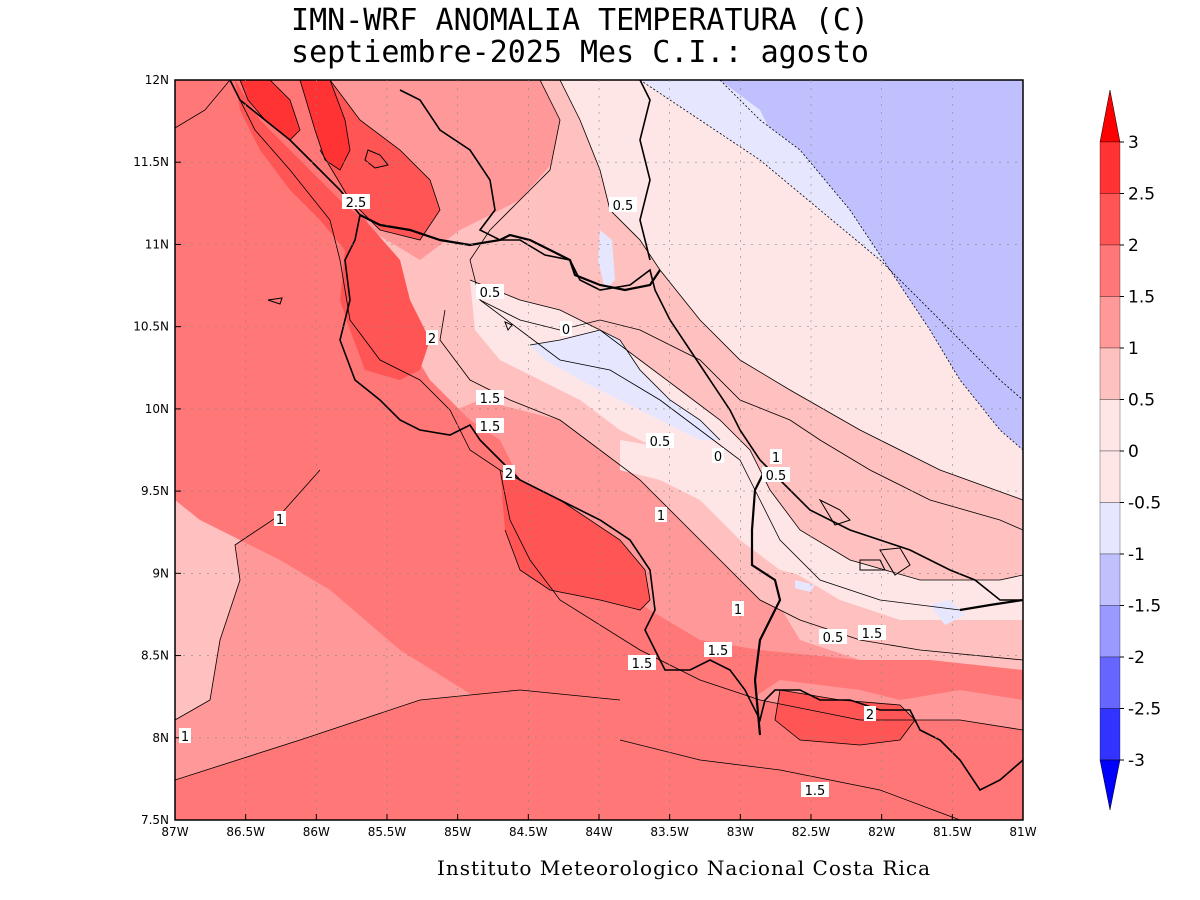  Describe the element at coordinates (157, 244) in the screenshot. I see `y-tick-label: 11N` at that location.